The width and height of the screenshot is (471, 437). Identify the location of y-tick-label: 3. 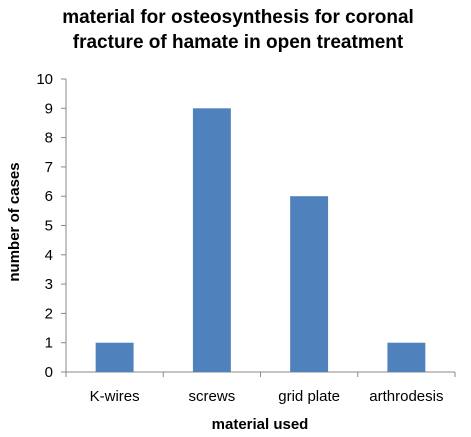
(49, 284).